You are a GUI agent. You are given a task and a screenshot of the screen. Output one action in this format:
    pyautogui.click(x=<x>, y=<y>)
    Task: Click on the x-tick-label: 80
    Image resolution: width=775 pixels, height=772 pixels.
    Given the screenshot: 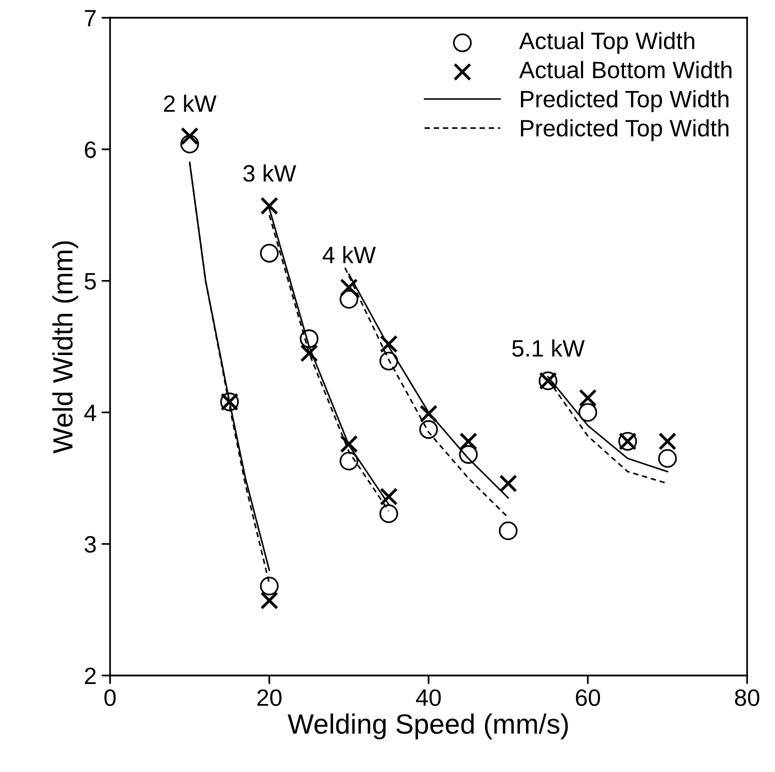 What is the action you would take?
    pyautogui.click(x=747, y=697)
    